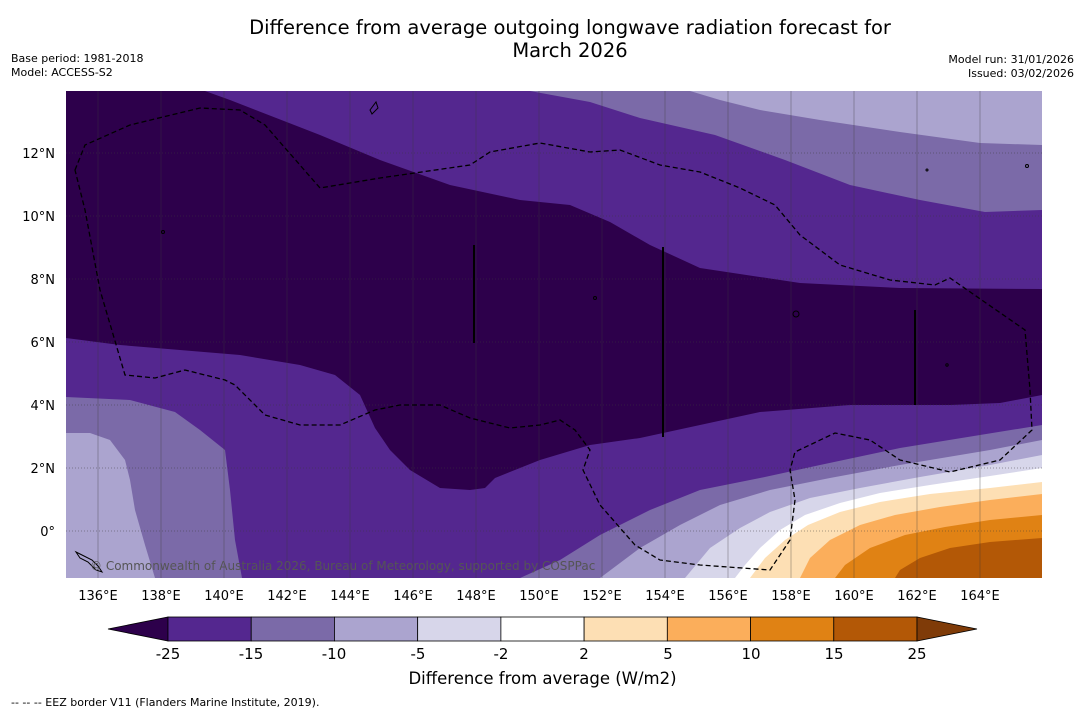 This screenshot has width=1085, height=713. Describe the element at coordinates (43, 343) in the screenshot. I see `lat-tick-label: 6°N` at that location.